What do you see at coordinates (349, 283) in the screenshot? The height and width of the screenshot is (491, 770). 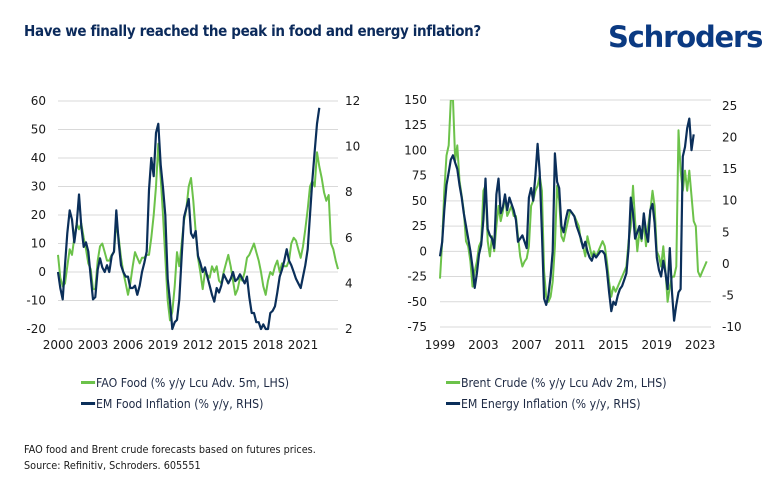 I see `y-tick-right: 4` at bounding box center [349, 283].